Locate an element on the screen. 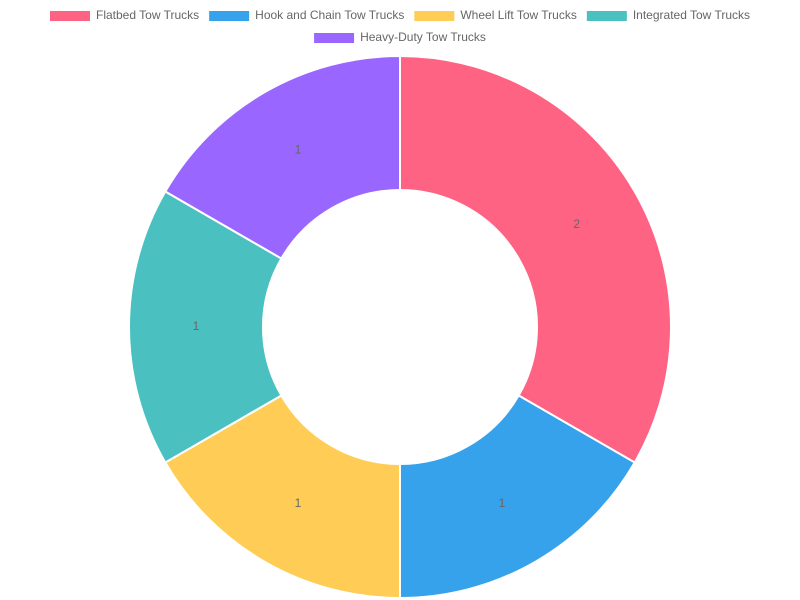 The width and height of the screenshot is (800, 600). legend-label: Hook and Chain Tow Trucks is located at coordinates (329, 15).